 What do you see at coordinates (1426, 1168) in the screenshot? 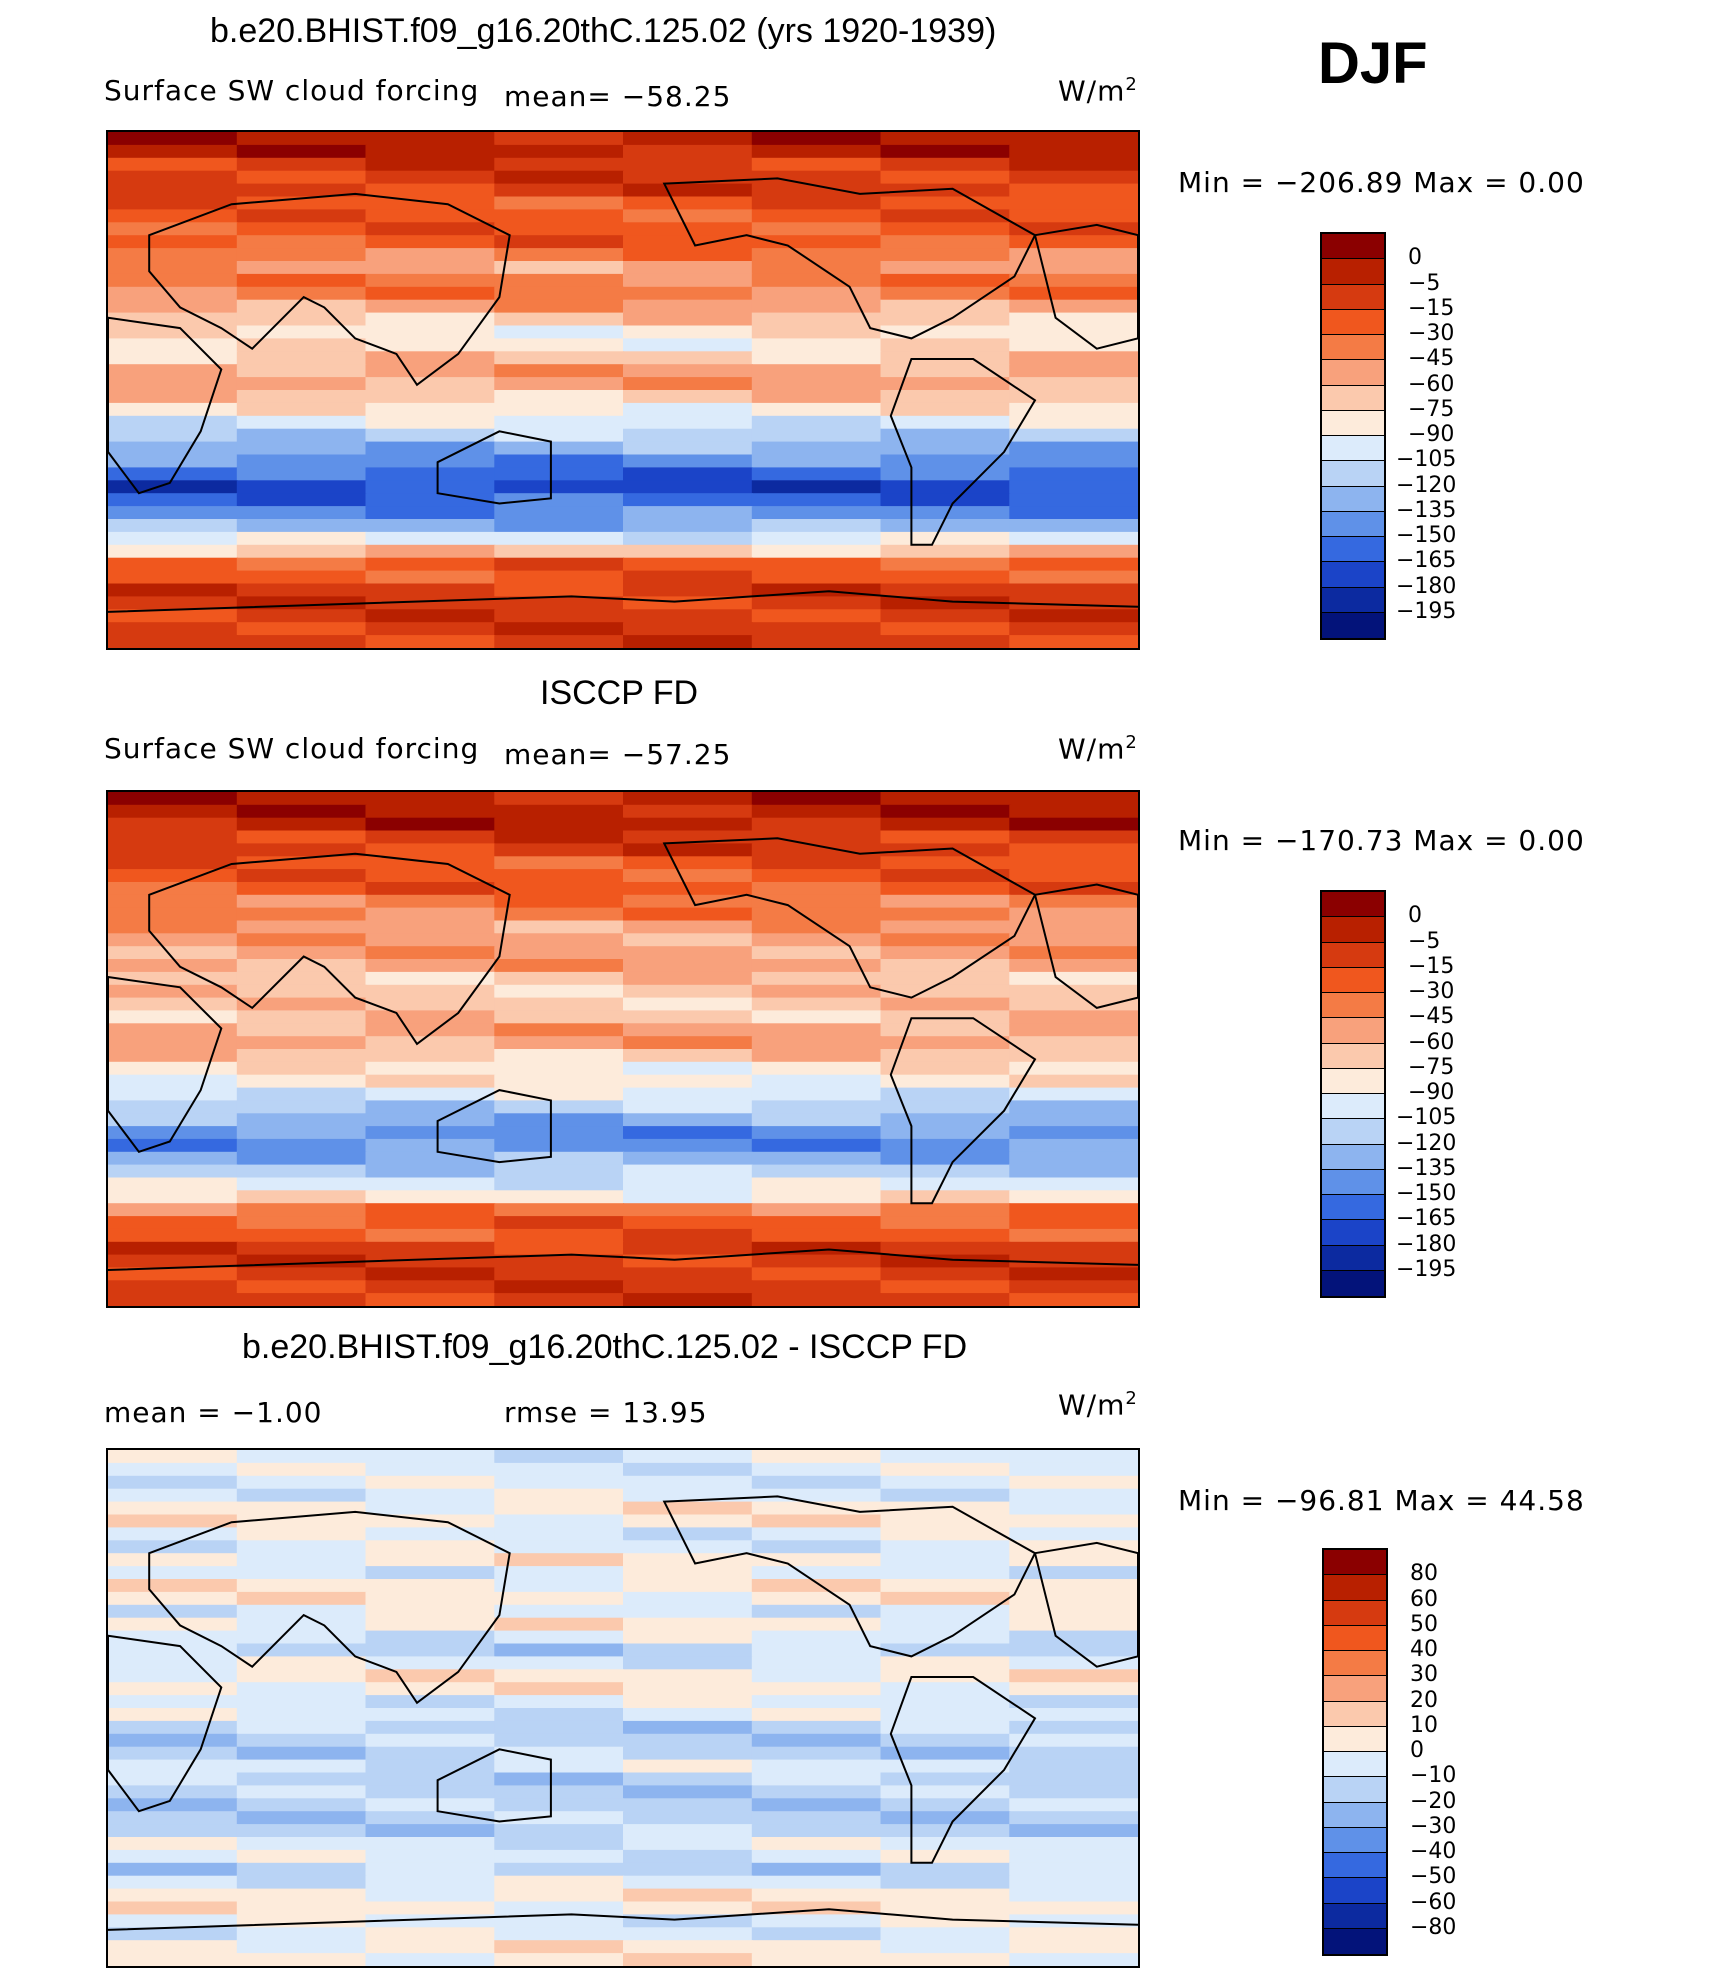
I see `colorbar-tick-label: −135` at bounding box center [1426, 1168].